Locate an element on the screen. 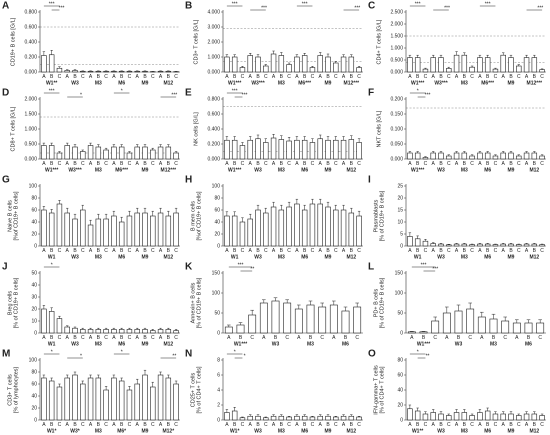 The width and height of the screenshot is (550, 435). panel-letter: K is located at coordinates (189, 267).